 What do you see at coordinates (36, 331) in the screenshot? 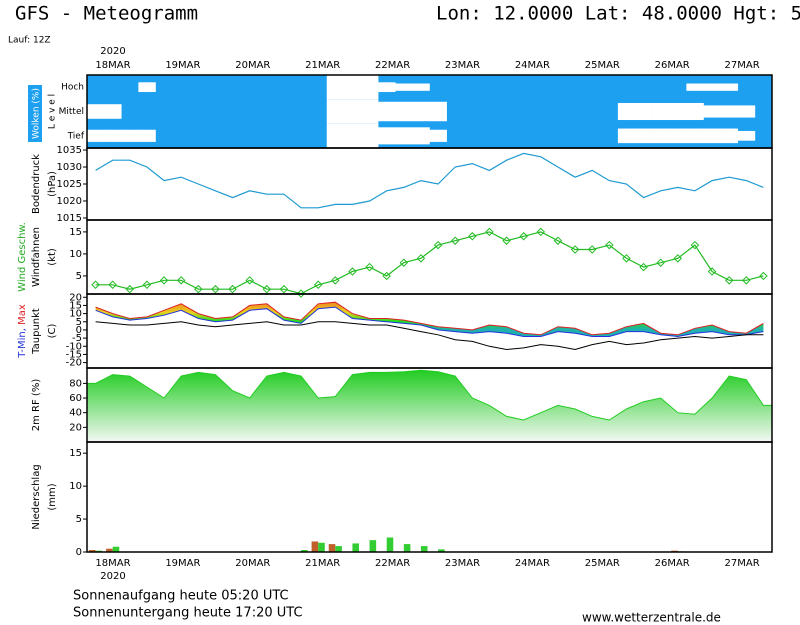
I see `y-label: Taupunkt` at bounding box center [36, 331].